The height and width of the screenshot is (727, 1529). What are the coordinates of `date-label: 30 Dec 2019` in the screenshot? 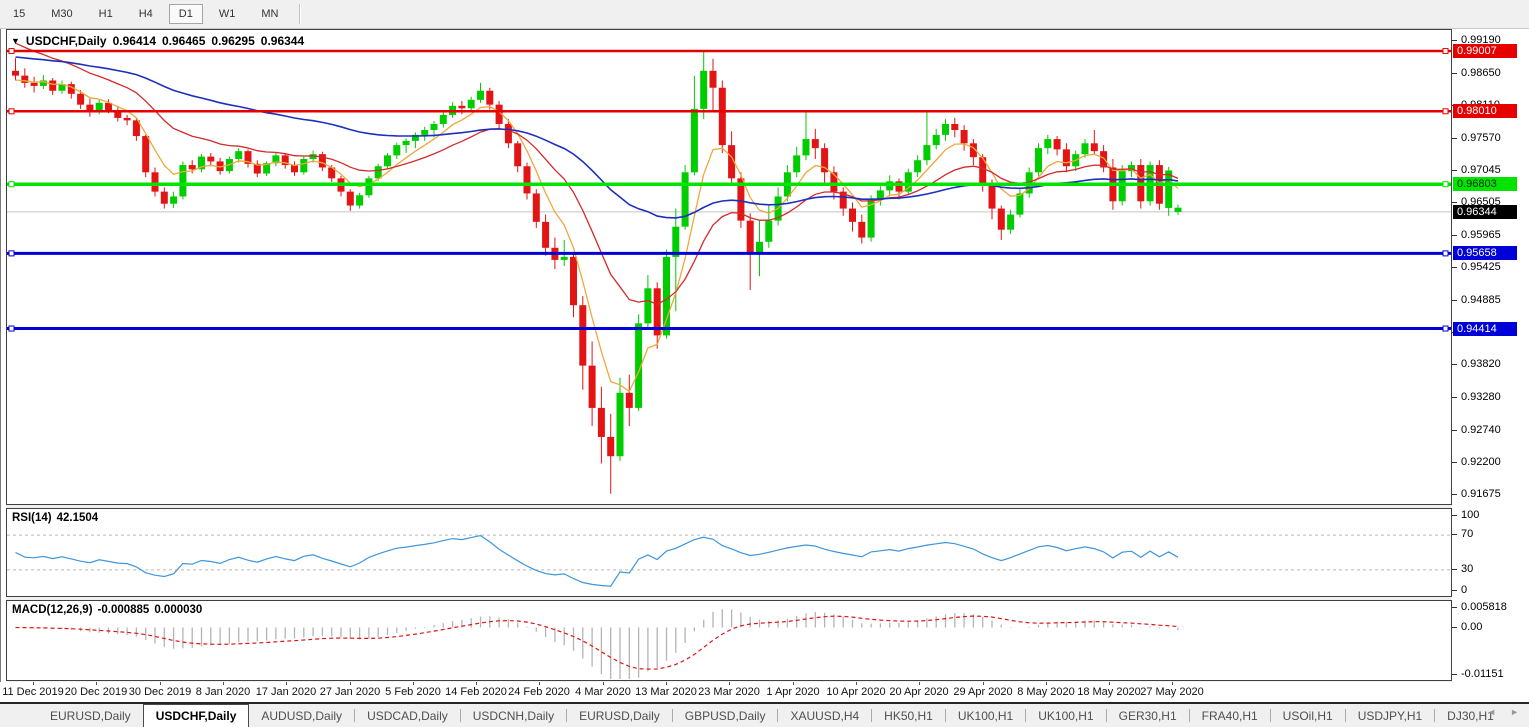 It's located at (160, 692).